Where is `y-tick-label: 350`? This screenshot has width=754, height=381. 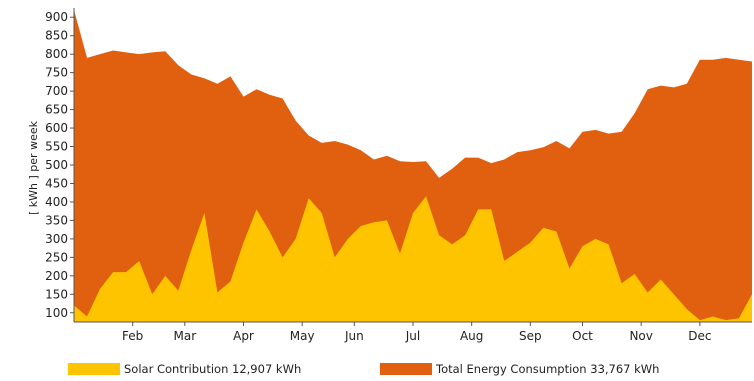
y-tick-label: 350 is located at coordinates (56, 220).